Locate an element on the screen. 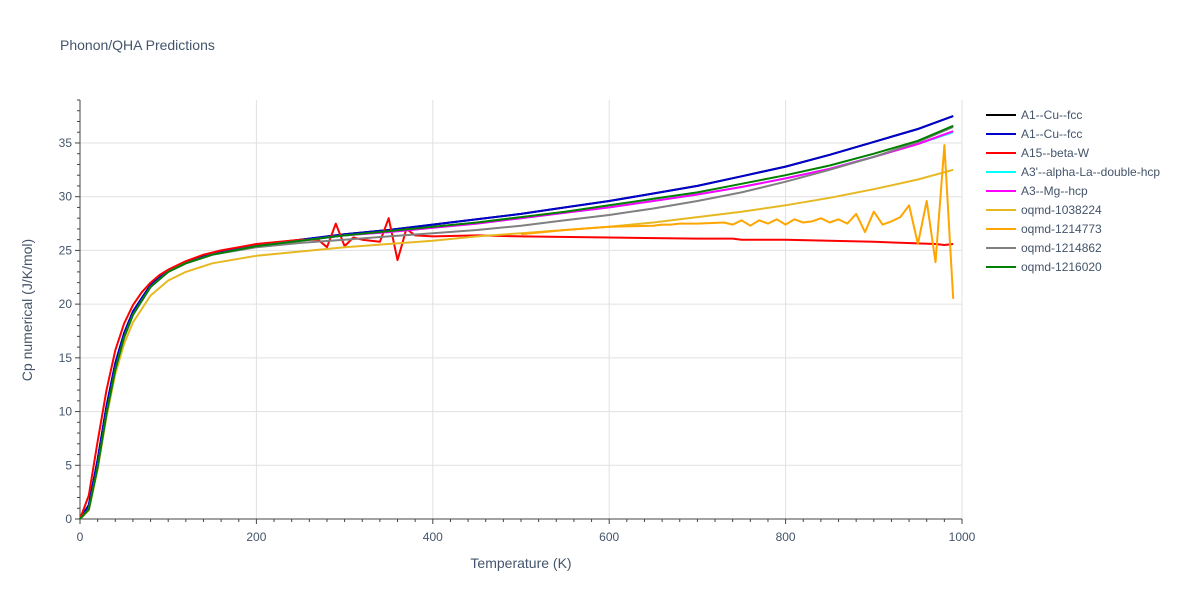 Image resolution: width=1200 pixels, height=600 pixels. legend-label: A15--beta-W is located at coordinates (1055, 153).